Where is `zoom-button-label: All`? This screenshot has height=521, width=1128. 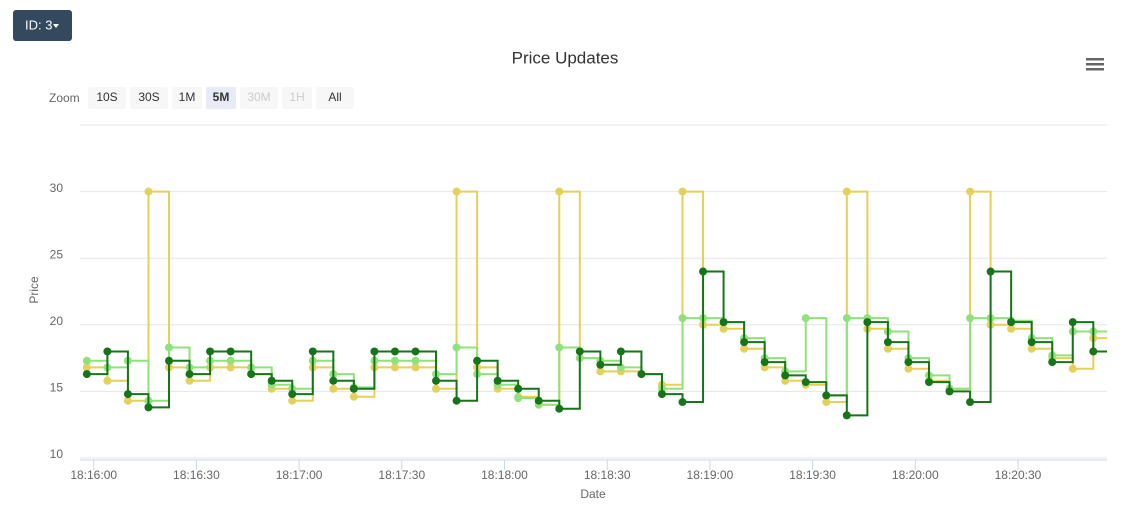 zoom-button-label: All is located at coordinates (334, 97).